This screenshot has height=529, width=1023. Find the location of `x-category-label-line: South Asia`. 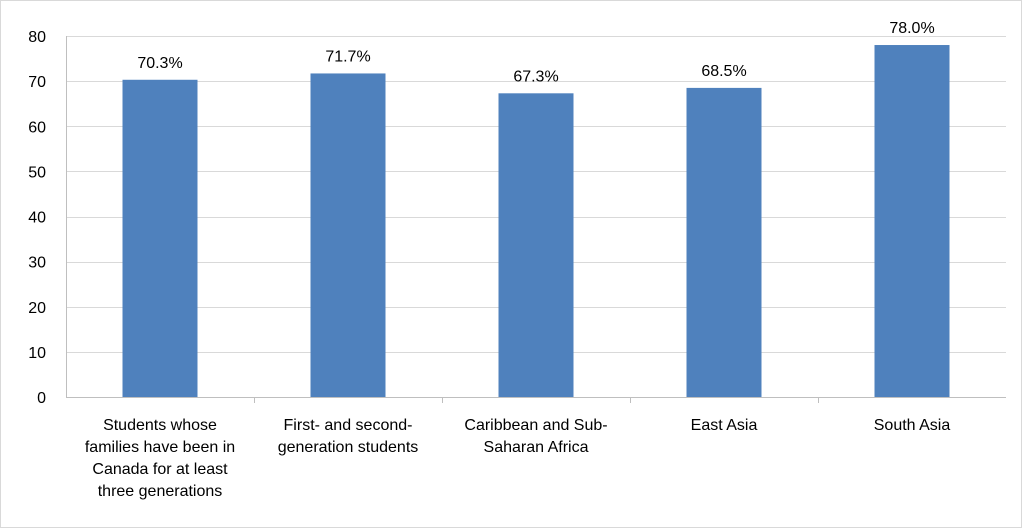

x-category-label-line: South Asia is located at coordinates (912, 425).